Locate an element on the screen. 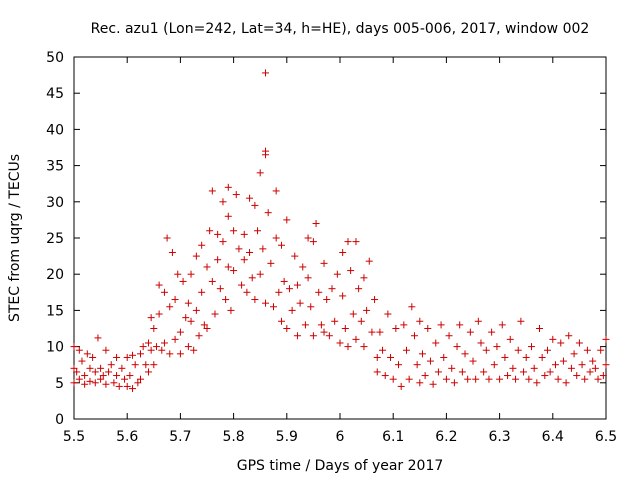  x-tick-label: 5.5 is located at coordinates (74, 437).